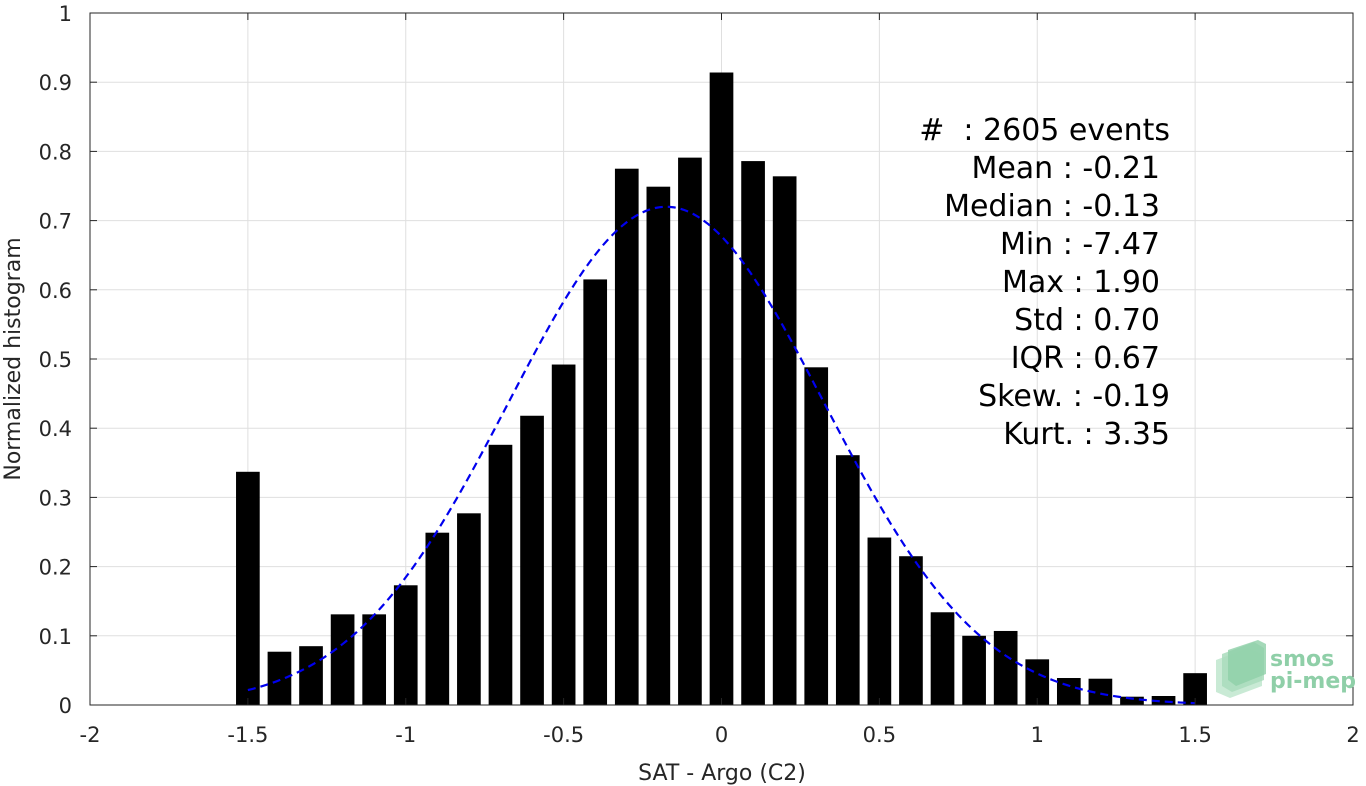  What do you see at coordinates (1065, 168) in the screenshot?
I see `stat-mean: Mean : -0.21` at bounding box center [1065, 168].